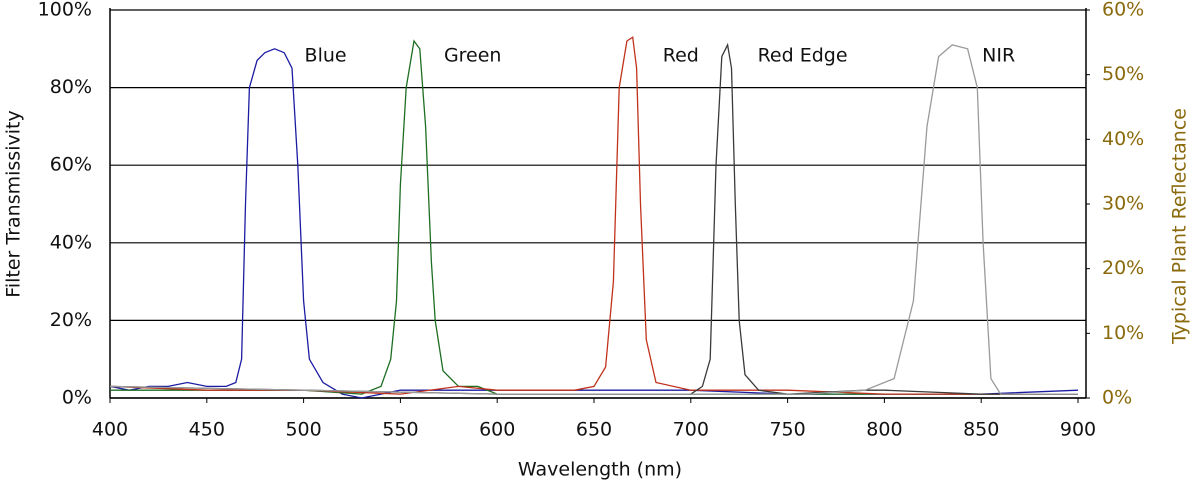 The image size is (1200, 494). Describe the element at coordinates (497, 430) in the screenshot. I see `x-tick-label: 600` at that location.